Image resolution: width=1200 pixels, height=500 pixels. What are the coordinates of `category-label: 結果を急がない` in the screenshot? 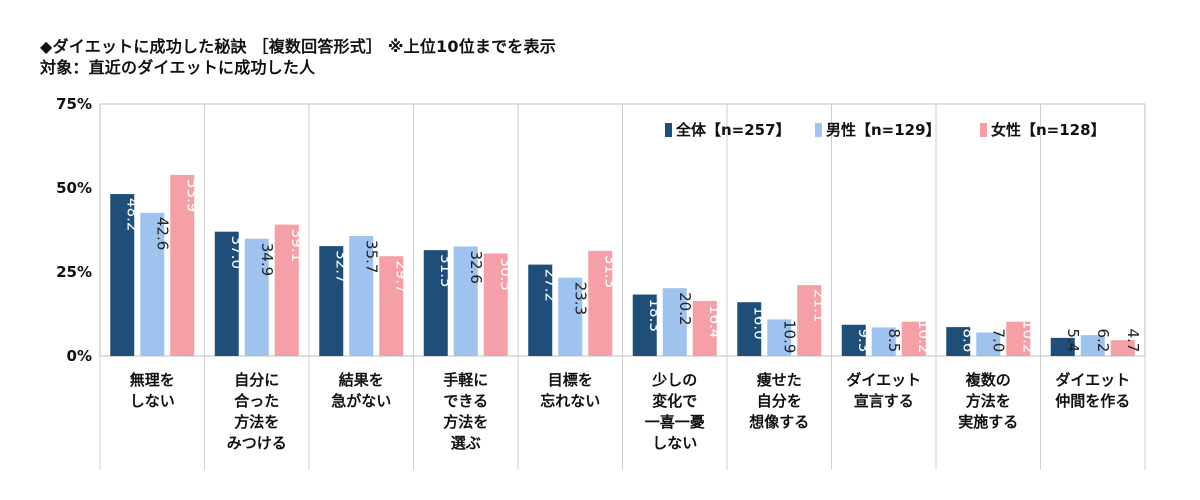 It's located at (361, 390).